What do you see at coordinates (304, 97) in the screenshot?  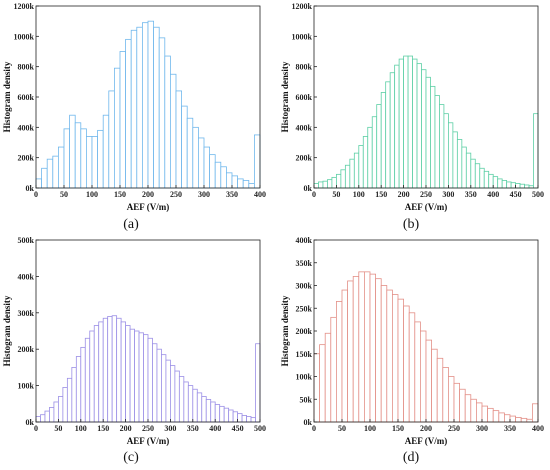 I see `y-tick-label: 600k` at bounding box center [304, 97].